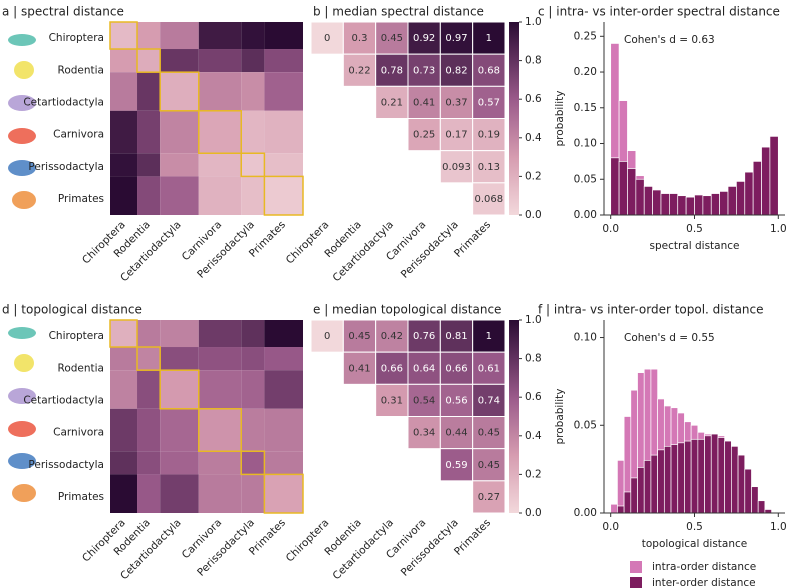 Image resolution: width=793 pixels, height=588 pixels. Describe the element at coordinates (359, 70) in the screenshot. I see `cell-value: 0.22` at that location.